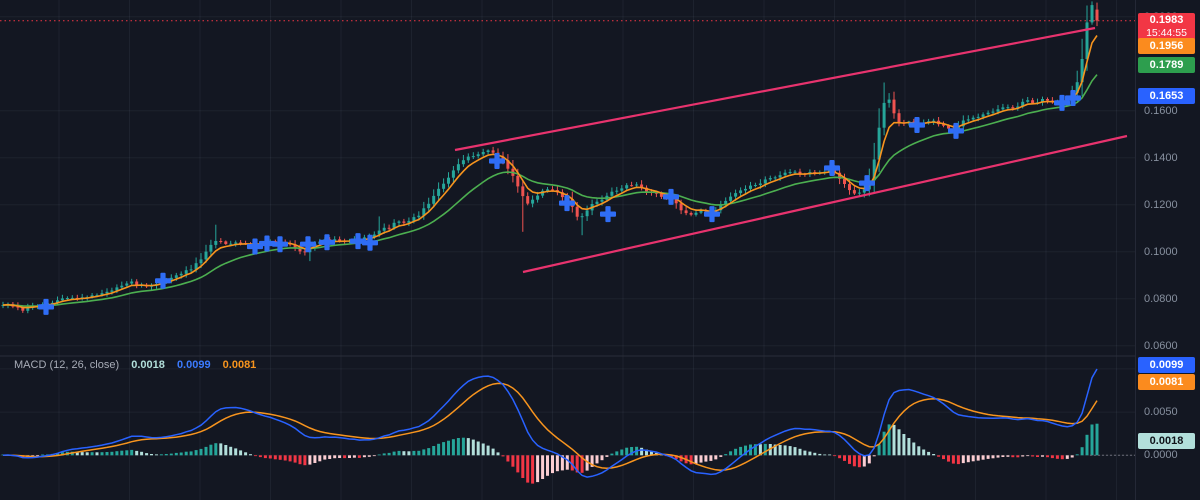  Describe the element at coordinates (1166, 32) in the screenshot. I see `countdown-timer: 15:44:55` at that location.